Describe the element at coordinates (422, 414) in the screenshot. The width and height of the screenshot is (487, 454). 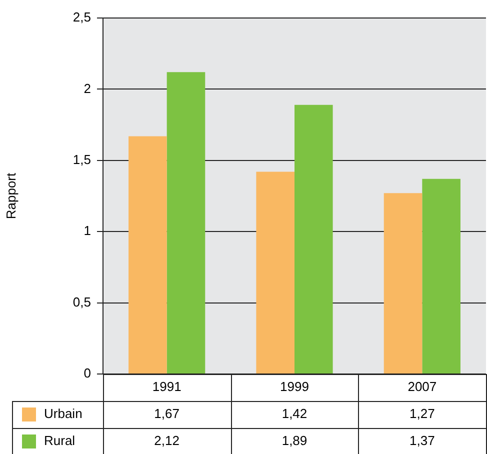
I see `data-label: 1,27` at that location.